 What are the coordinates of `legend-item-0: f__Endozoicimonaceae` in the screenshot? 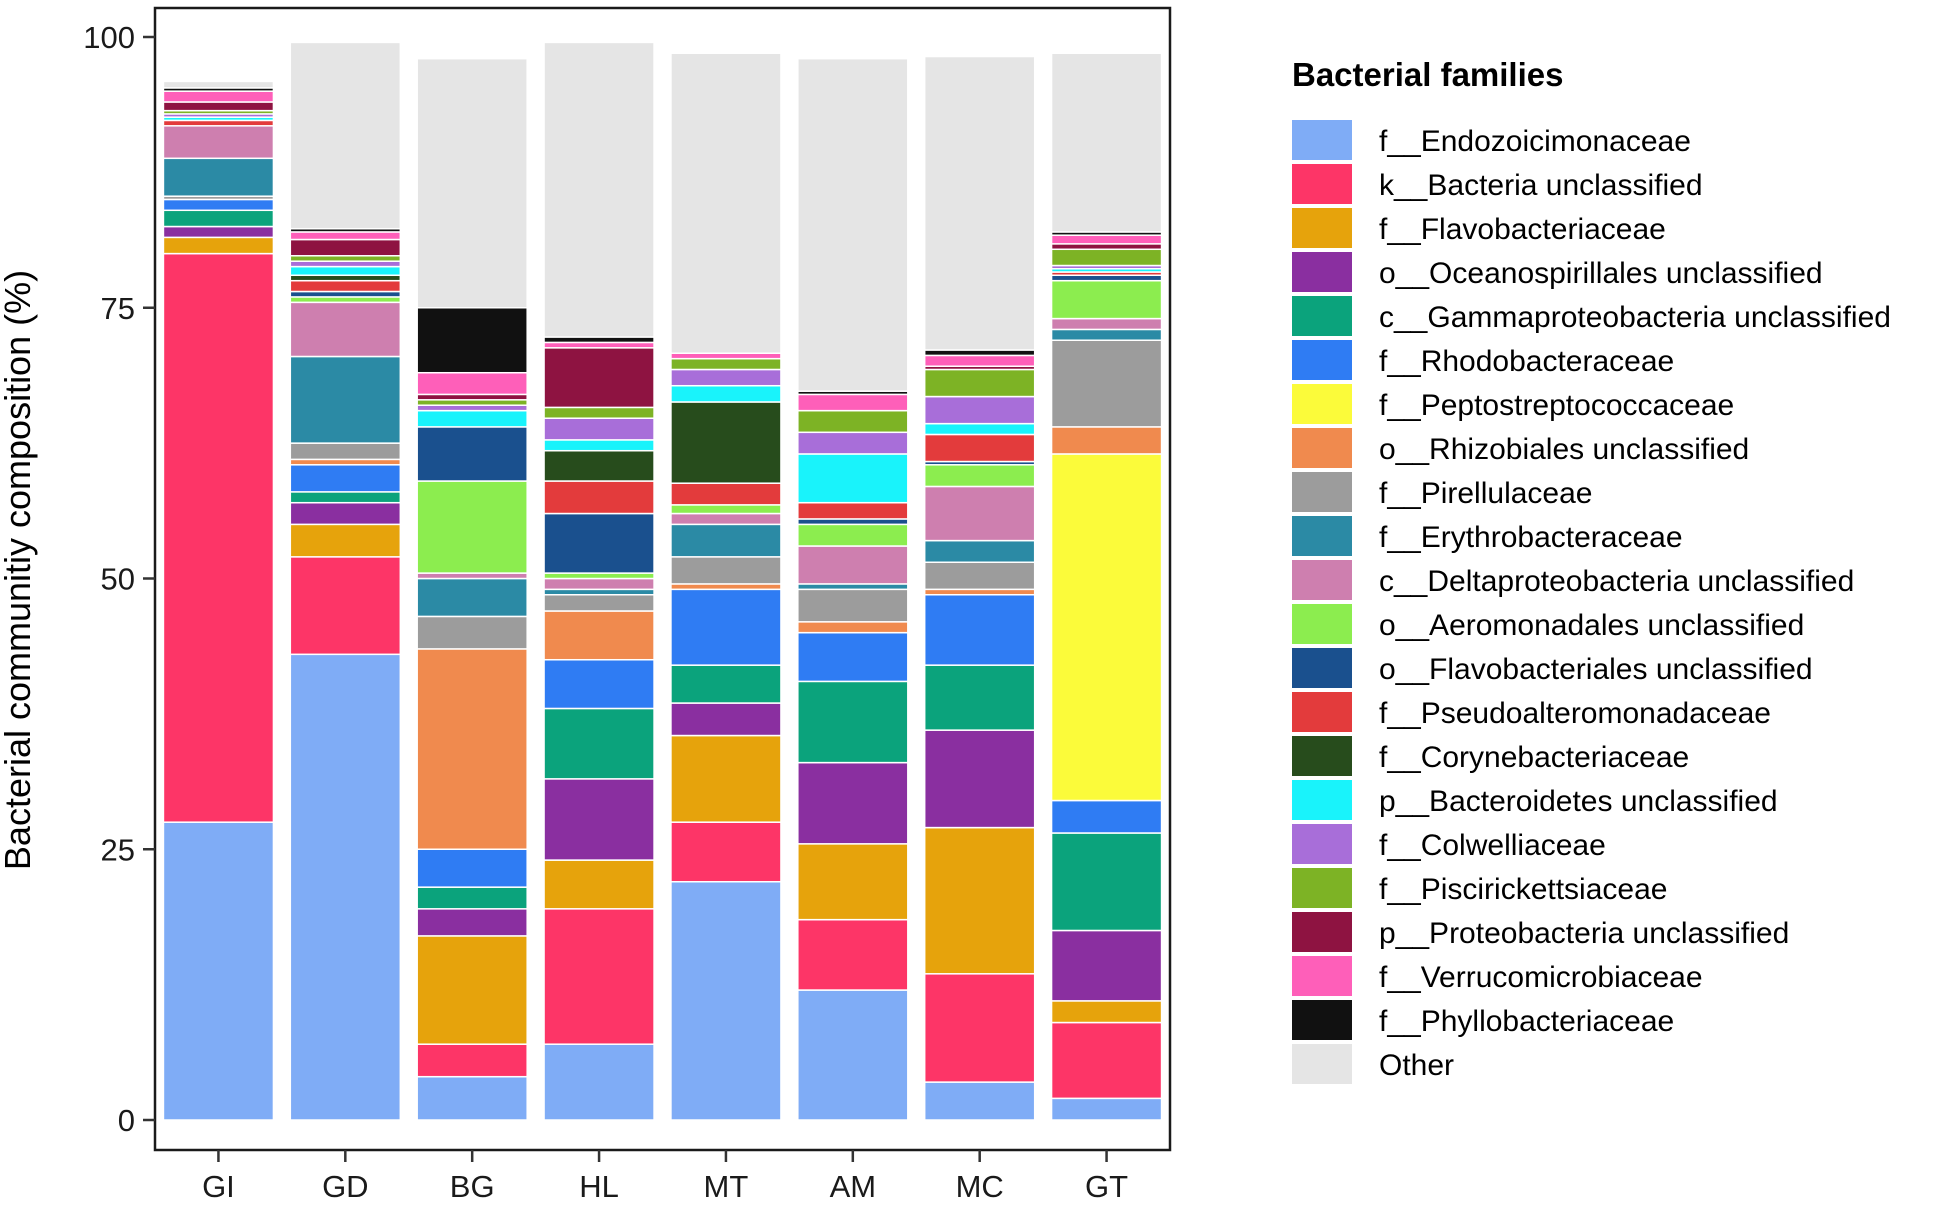 It's located at (1491, 140).